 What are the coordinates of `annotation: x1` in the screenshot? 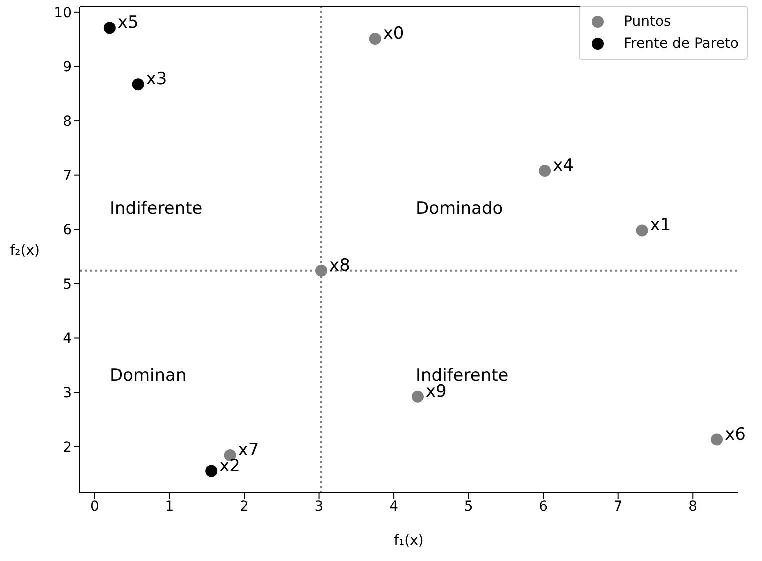 It's located at (661, 226).